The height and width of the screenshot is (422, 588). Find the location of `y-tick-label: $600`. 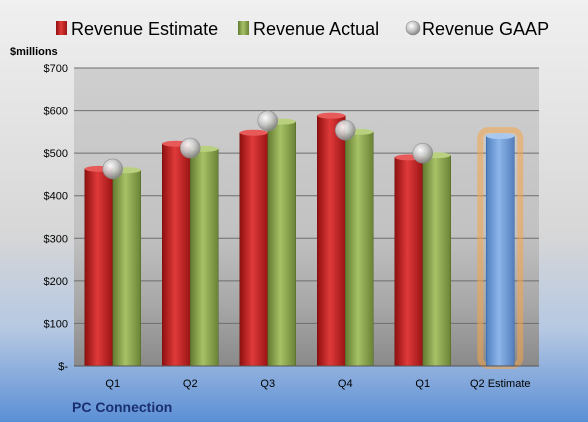

y-tick-label: $600 is located at coordinates (56, 112).